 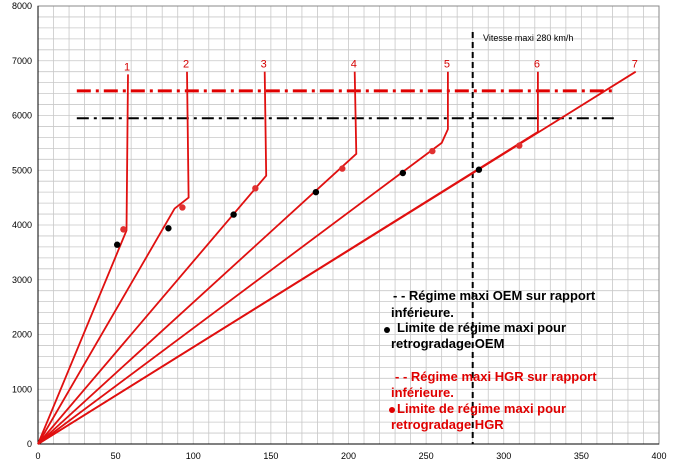 What do you see at coordinates (658, 456) in the screenshot?
I see `x-tick-label: 400` at bounding box center [658, 456].